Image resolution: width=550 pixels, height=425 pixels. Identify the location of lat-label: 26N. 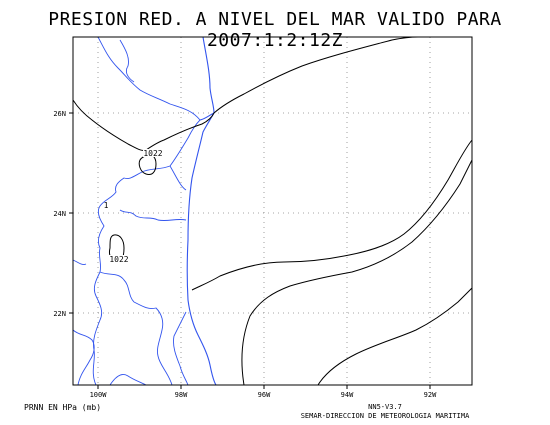
(59, 114).